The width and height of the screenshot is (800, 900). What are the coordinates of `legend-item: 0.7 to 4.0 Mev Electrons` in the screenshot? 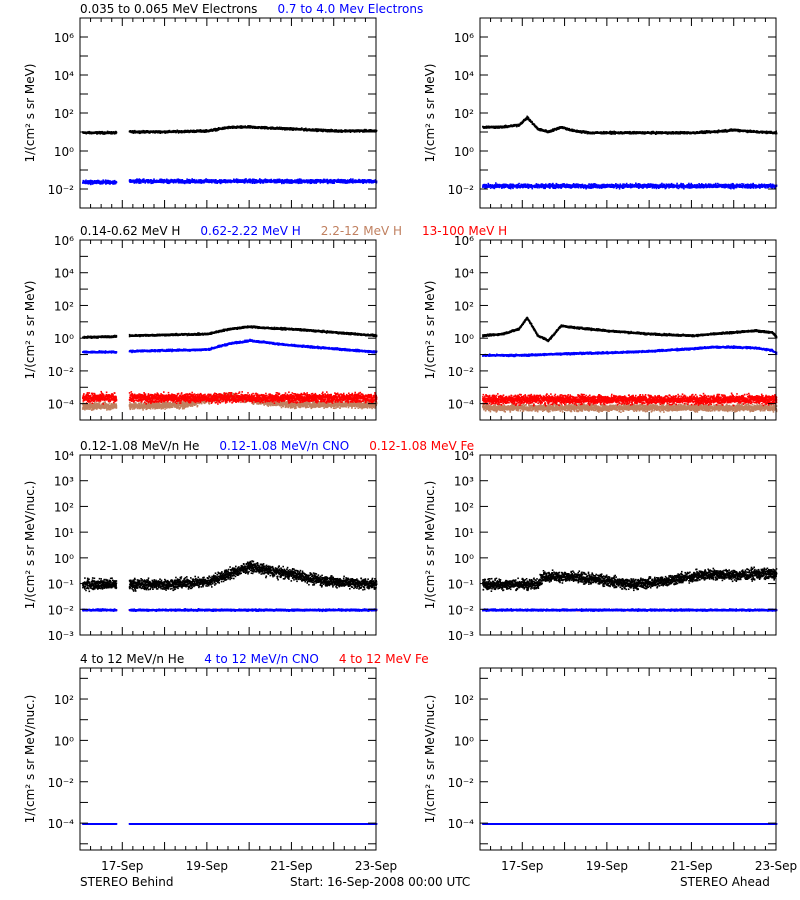 It's located at (350, 9).